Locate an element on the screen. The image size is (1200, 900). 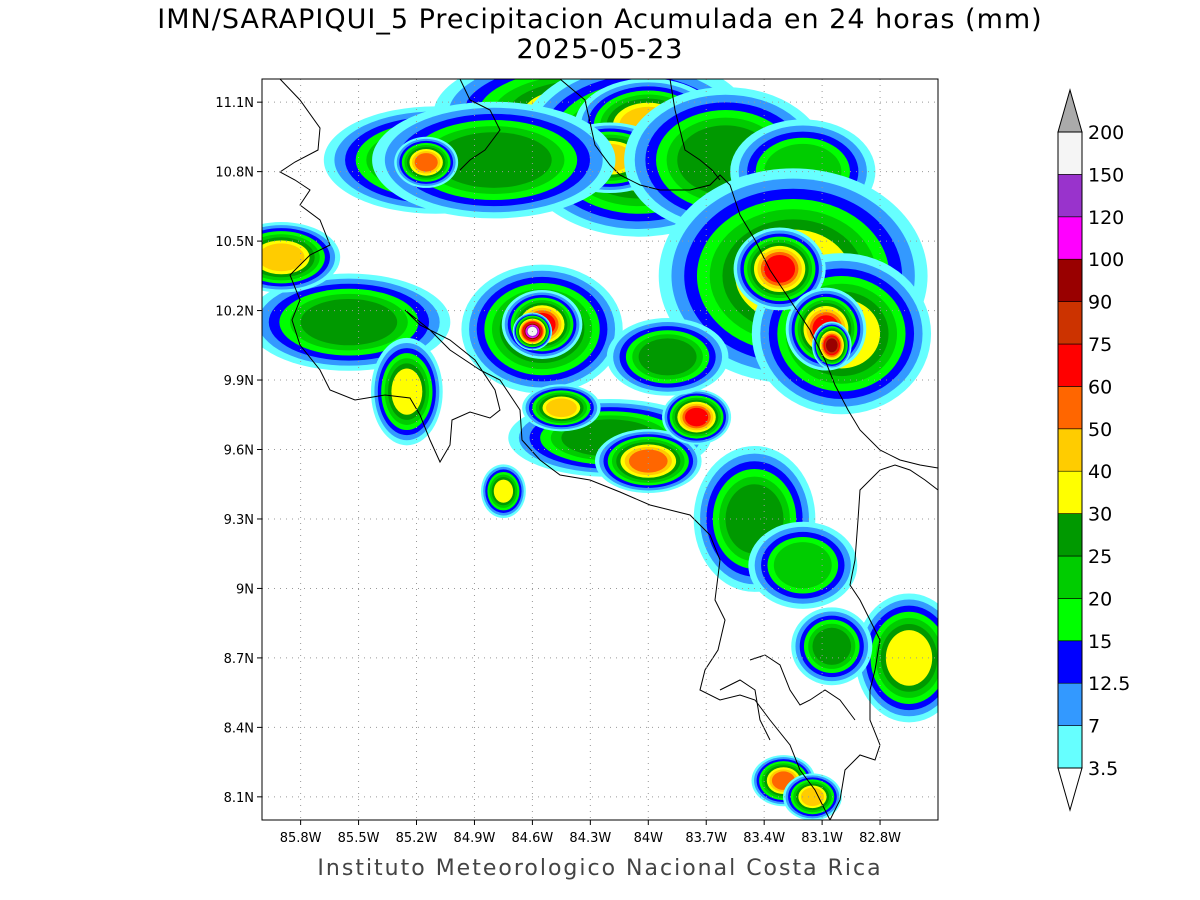
lat-tick-label: 10.5N is located at coordinates (234, 242).